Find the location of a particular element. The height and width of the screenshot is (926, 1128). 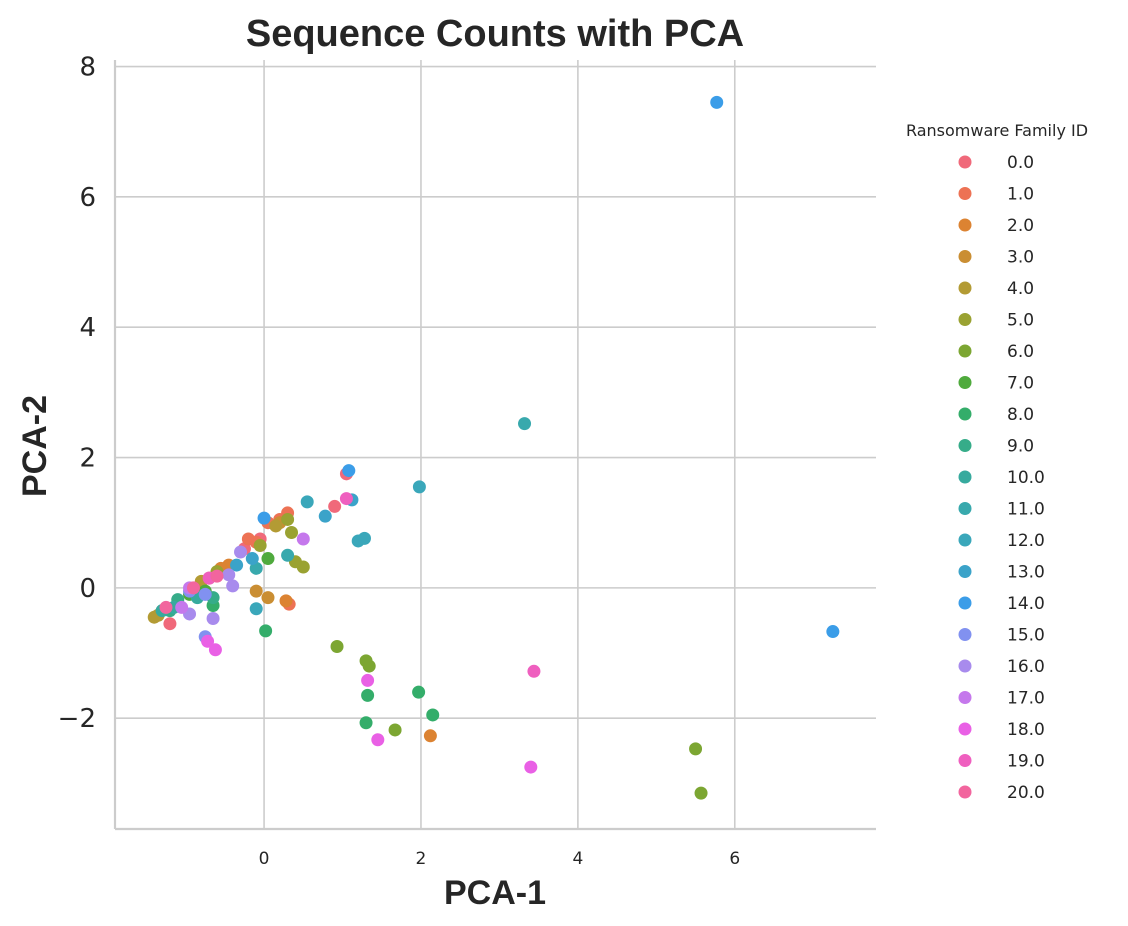

legend-label: 2.0 is located at coordinates (1020, 226).